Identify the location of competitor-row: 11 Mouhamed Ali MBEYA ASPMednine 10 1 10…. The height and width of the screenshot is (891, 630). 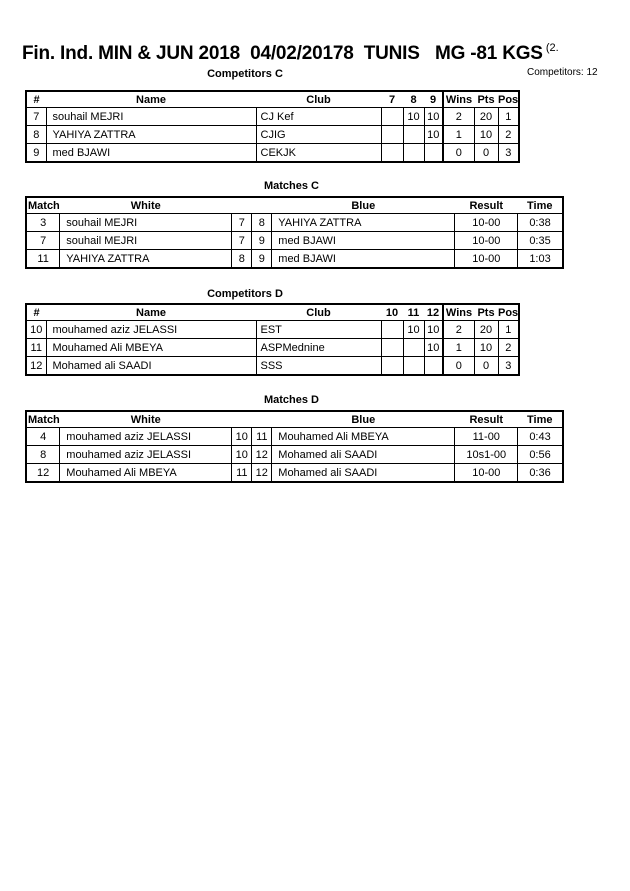
(272, 347).